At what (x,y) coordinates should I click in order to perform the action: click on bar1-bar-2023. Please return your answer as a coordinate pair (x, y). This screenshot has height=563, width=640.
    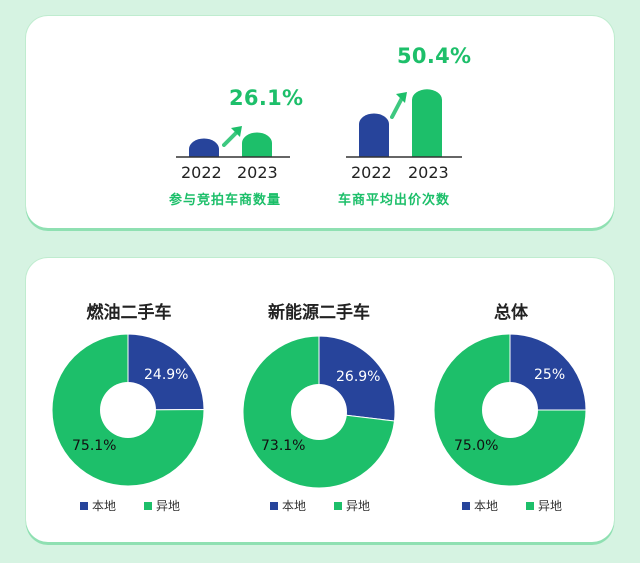
    Looking at the image, I should click on (257, 144).